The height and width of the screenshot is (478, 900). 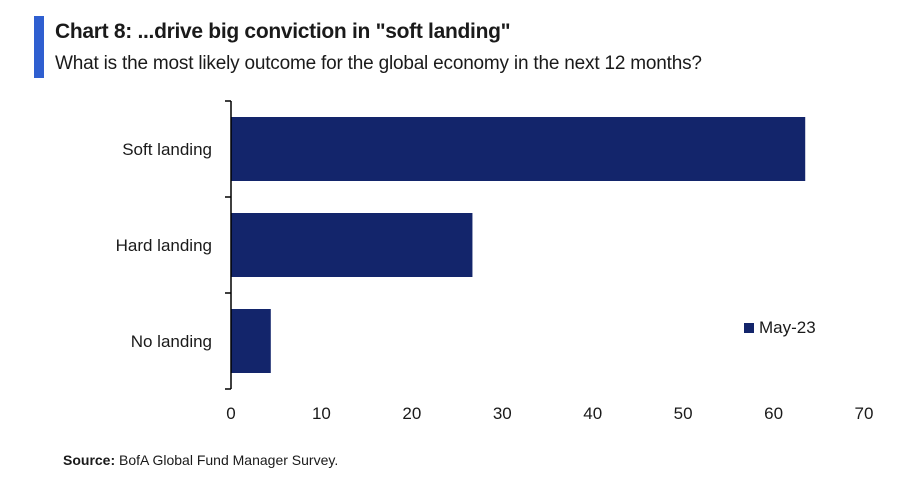 What do you see at coordinates (683, 413) in the screenshot?
I see `x-tick-label: 50` at bounding box center [683, 413].